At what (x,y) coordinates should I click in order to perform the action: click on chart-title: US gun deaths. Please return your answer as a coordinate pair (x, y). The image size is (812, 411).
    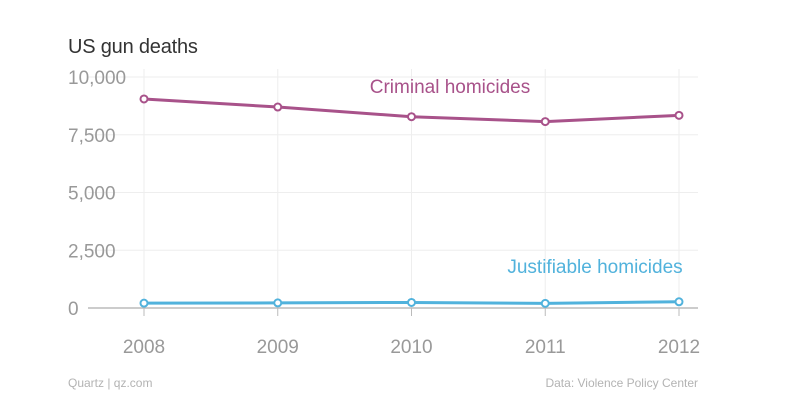
    Looking at the image, I should click on (133, 47).